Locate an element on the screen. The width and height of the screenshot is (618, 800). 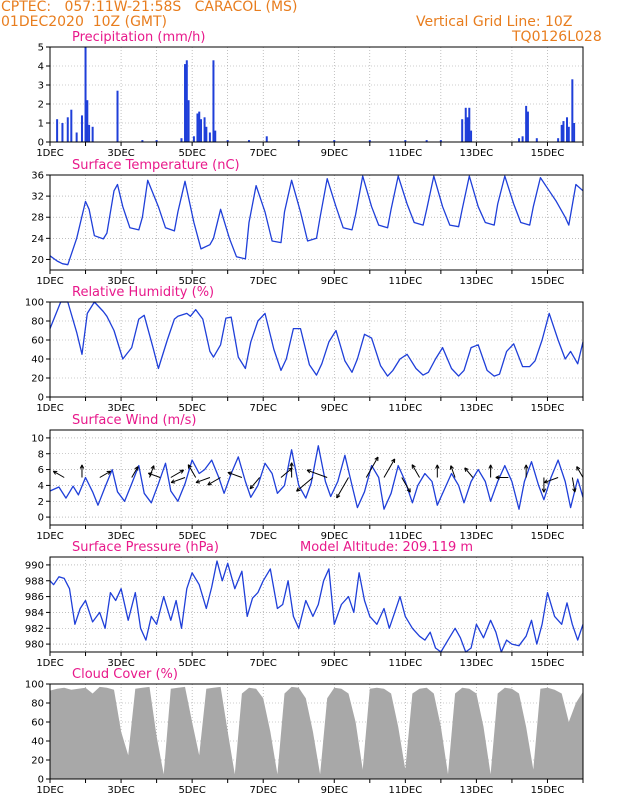
y-tick-label: 20 is located at coordinates (37, 761).